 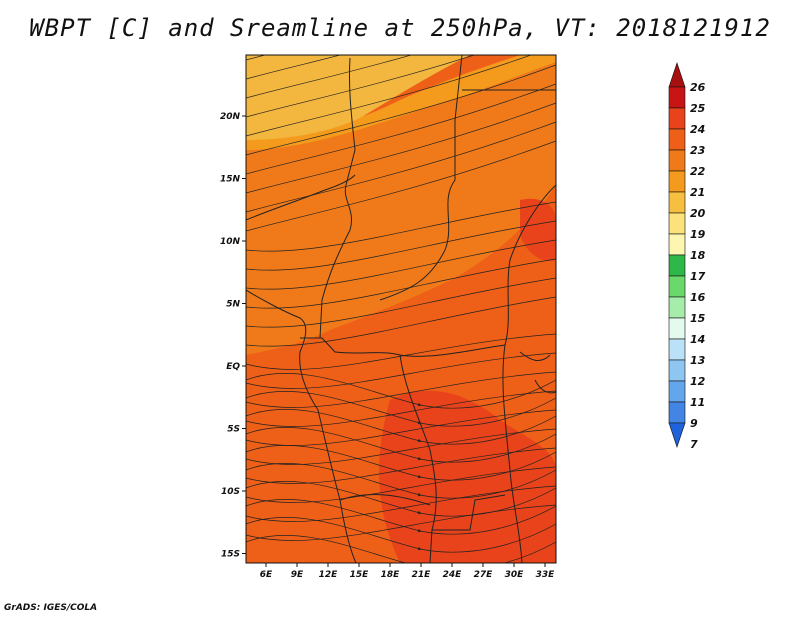 I want to click on colorbar-label: 25, so click(x=698, y=108).